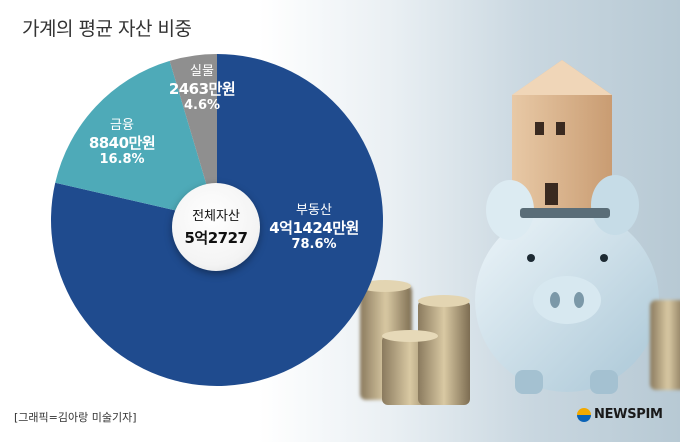 Image resolution: width=680 pixels, height=442 pixels. Describe the element at coordinates (193, 137) in the screenshot. I see `pie-slice-physical` at that location.